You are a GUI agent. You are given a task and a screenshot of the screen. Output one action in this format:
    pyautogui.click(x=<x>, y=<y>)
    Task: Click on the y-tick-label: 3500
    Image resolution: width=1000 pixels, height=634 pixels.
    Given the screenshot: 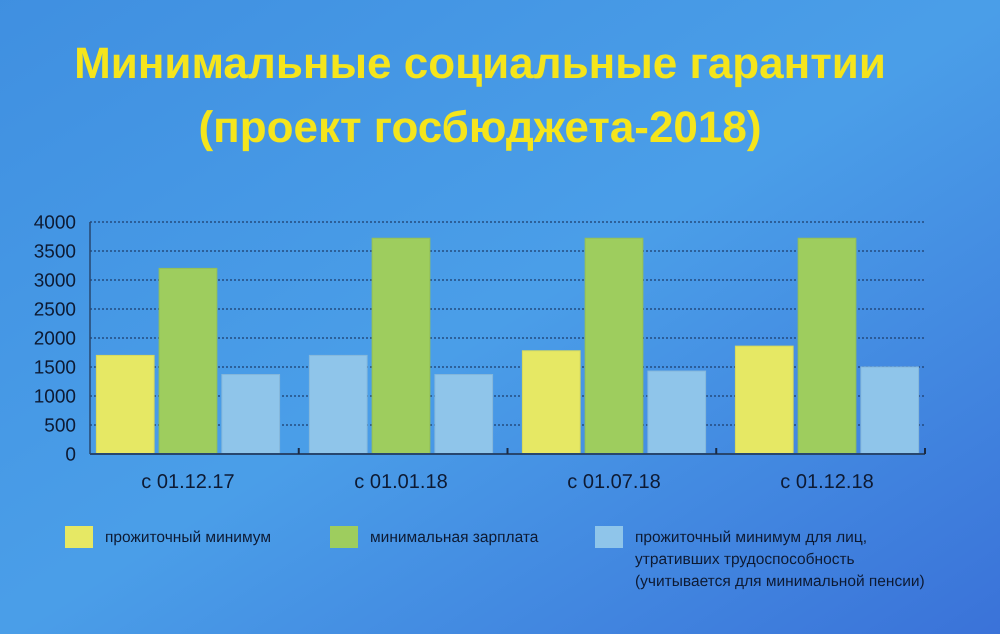 What is the action you would take?
    pyautogui.click(x=55, y=252)
    